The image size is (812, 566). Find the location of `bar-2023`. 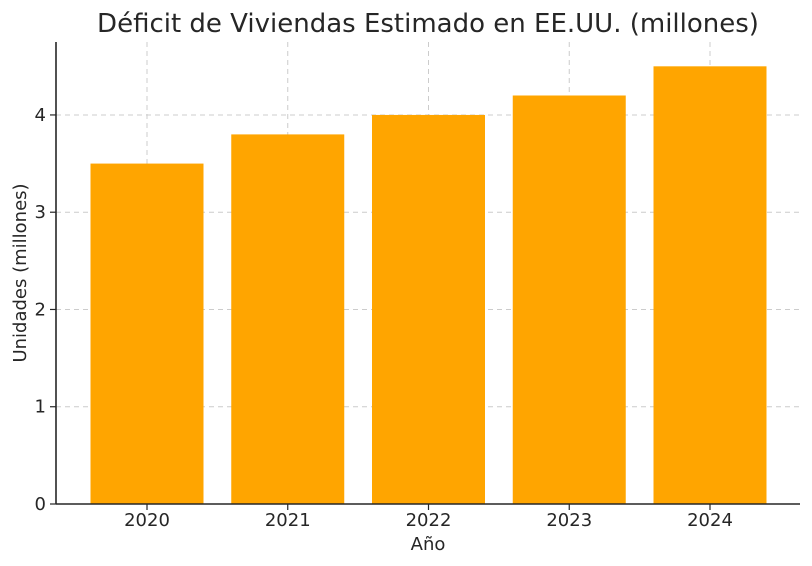

bar-2023 is located at coordinates (569, 299).